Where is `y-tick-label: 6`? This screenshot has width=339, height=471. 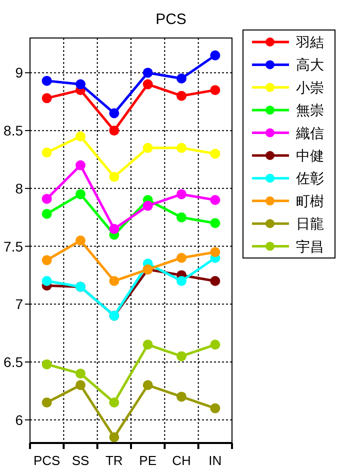
y-tick-label: 6 is located at coordinates (19, 420).